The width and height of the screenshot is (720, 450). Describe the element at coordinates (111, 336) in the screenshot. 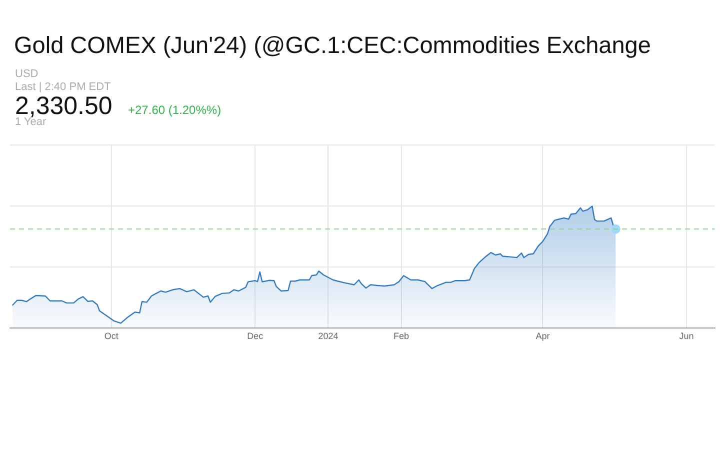

I see `x-tick-label: Oct` at that location.